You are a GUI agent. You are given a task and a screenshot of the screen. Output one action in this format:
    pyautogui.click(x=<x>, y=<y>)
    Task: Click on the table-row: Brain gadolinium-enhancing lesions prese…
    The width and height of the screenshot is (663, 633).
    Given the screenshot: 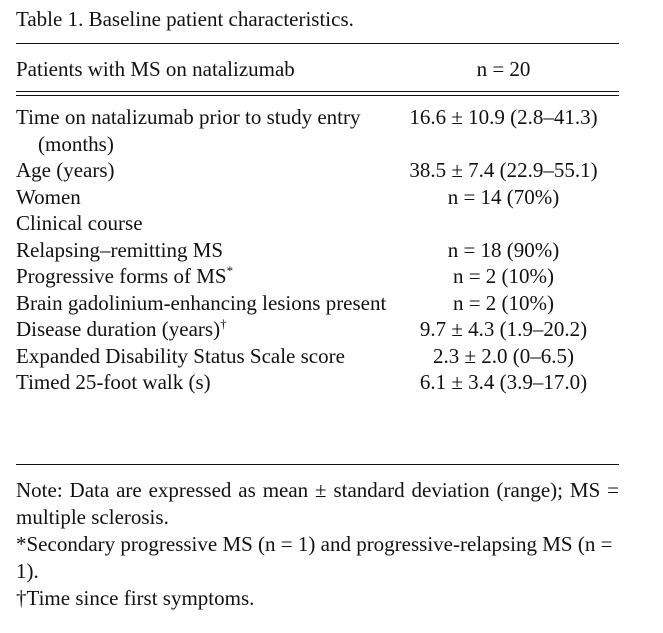 What is the action you would take?
    pyautogui.click(x=317, y=303)
    